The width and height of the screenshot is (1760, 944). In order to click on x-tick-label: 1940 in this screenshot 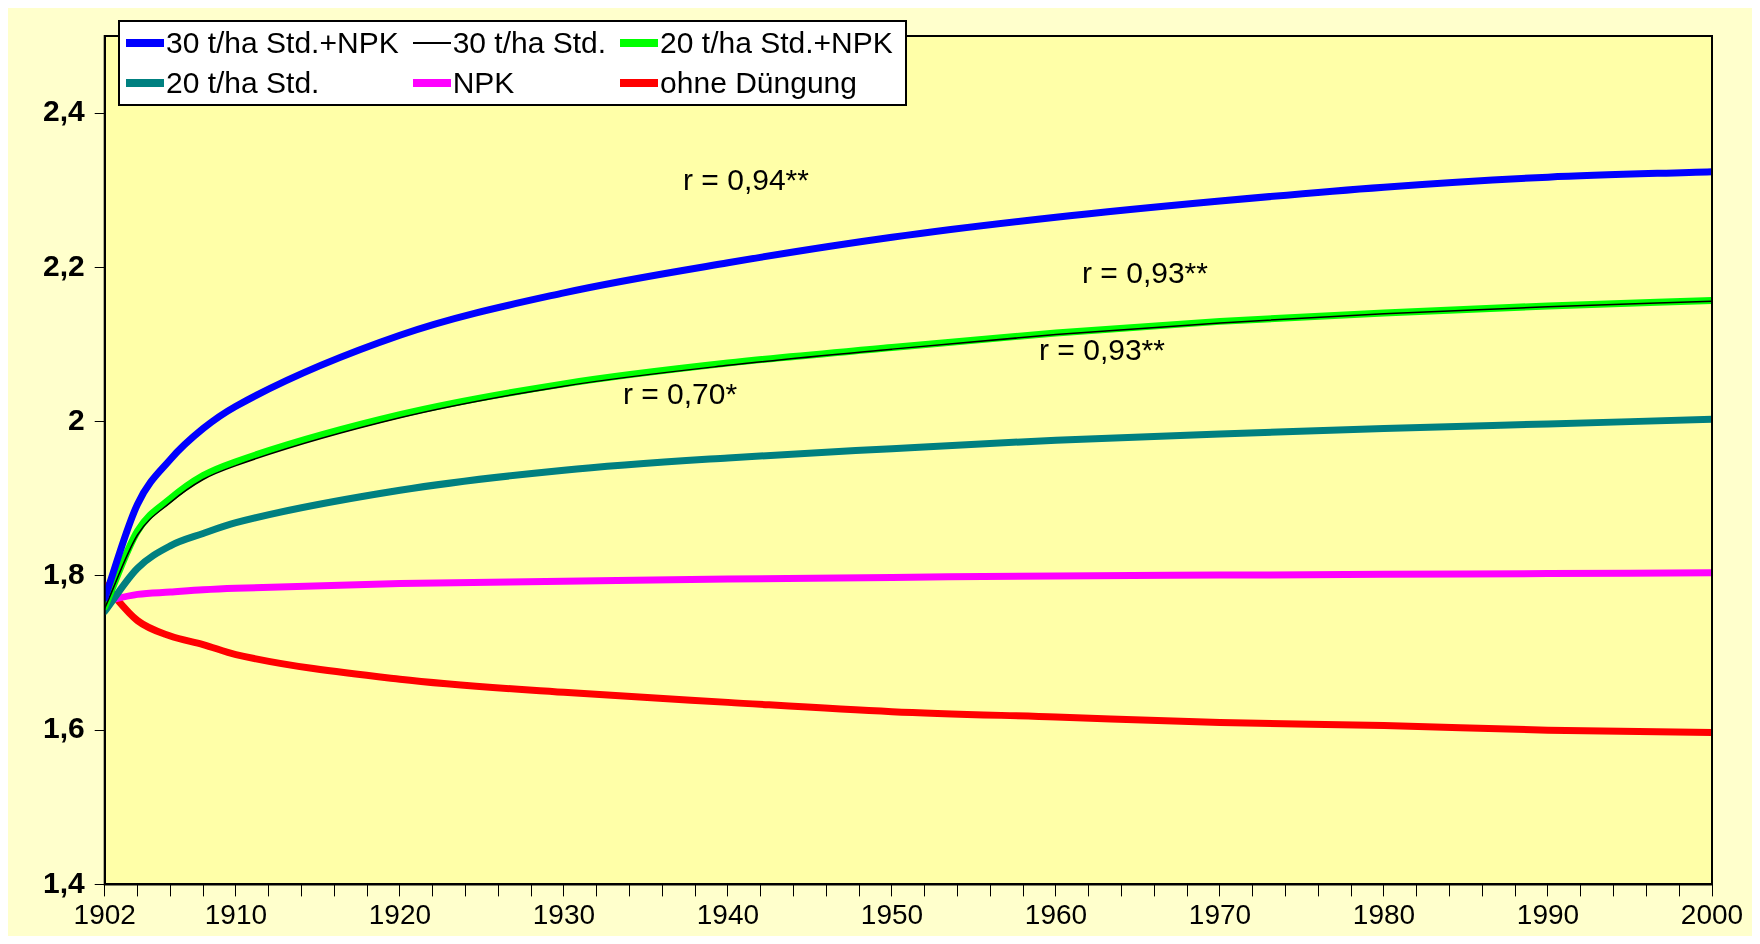, I will do `click(728, 914)`.